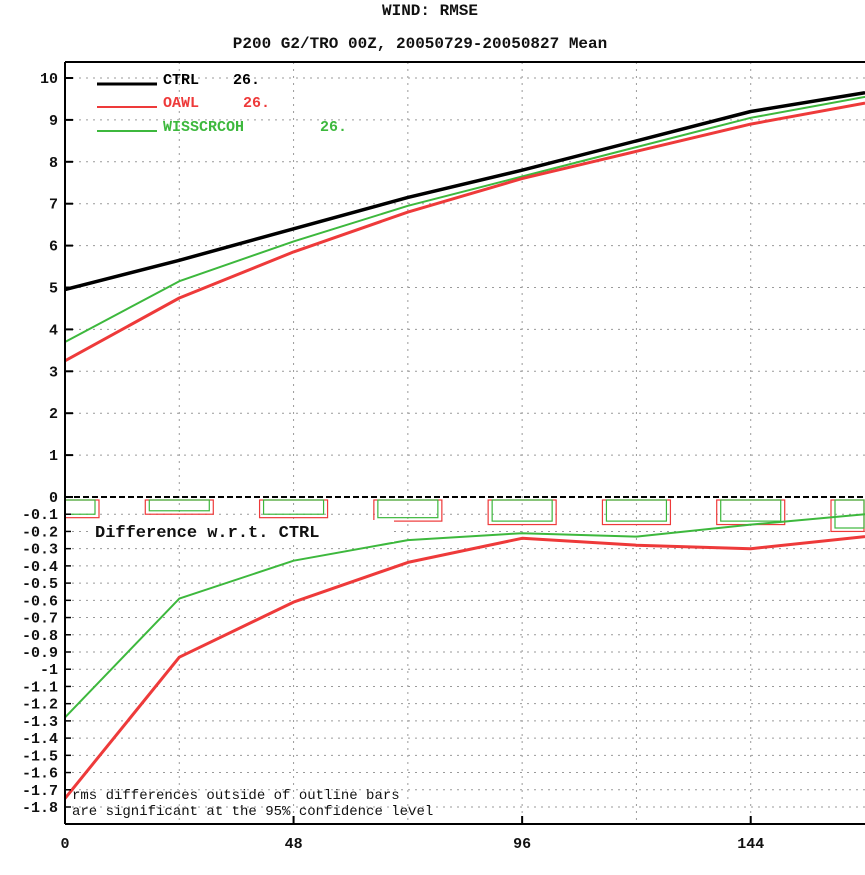 This screenshot has width=865, height=875. What do you see at coordinates (40, 567) in the screenshot?
I see `bottom-y-tick-label-4: -0.4` at bounding box center [40, 567].